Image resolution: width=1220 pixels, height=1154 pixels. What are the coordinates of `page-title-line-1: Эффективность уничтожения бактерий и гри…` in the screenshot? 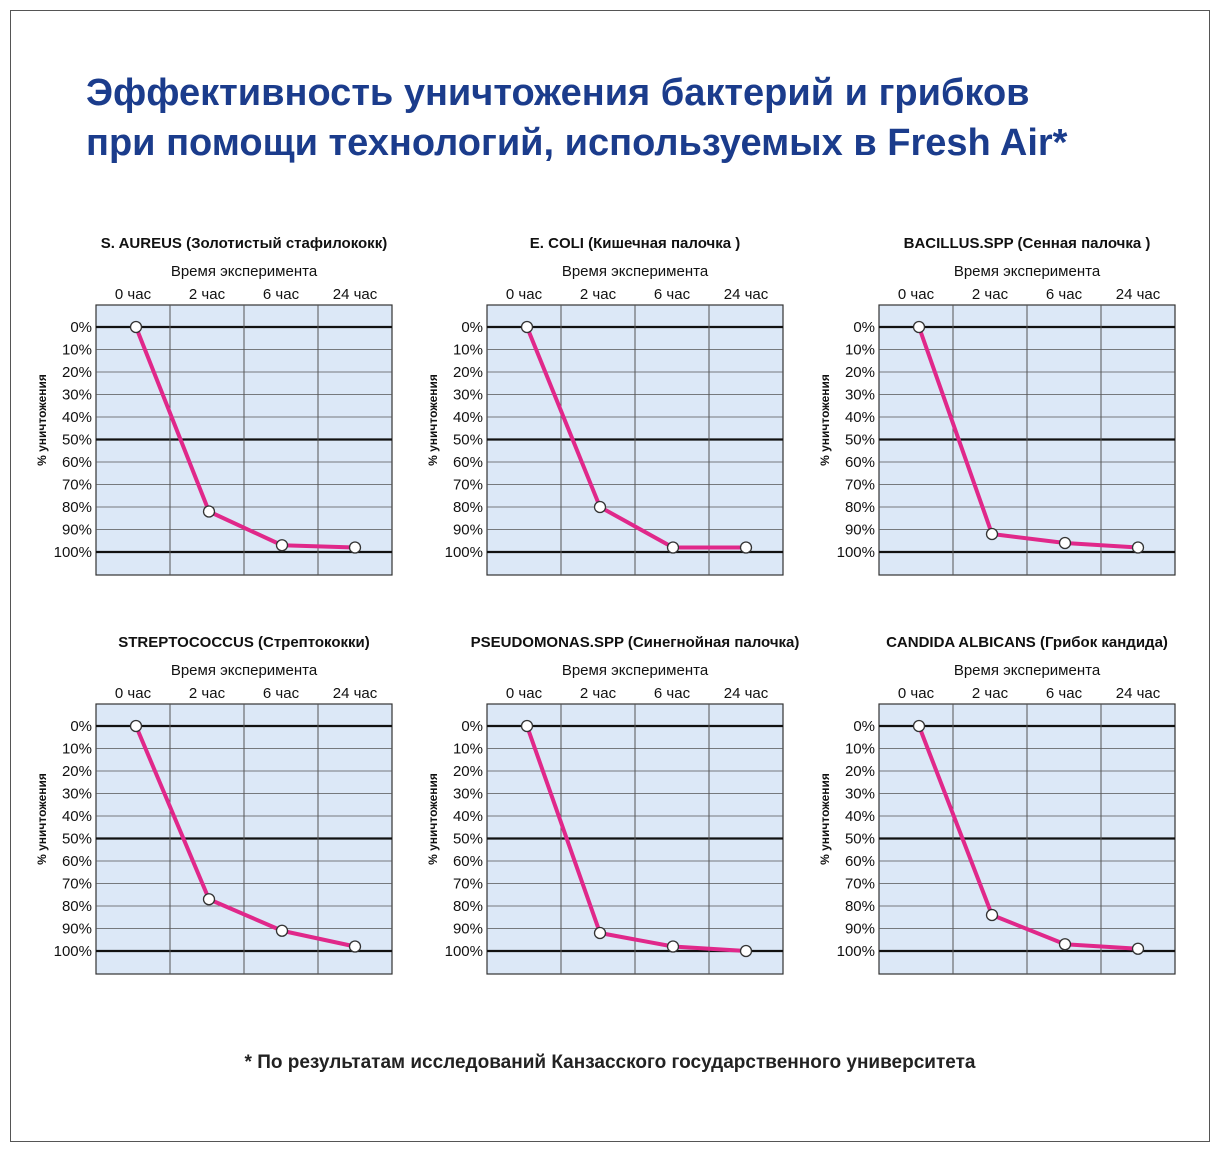 It's located at (558, 93).